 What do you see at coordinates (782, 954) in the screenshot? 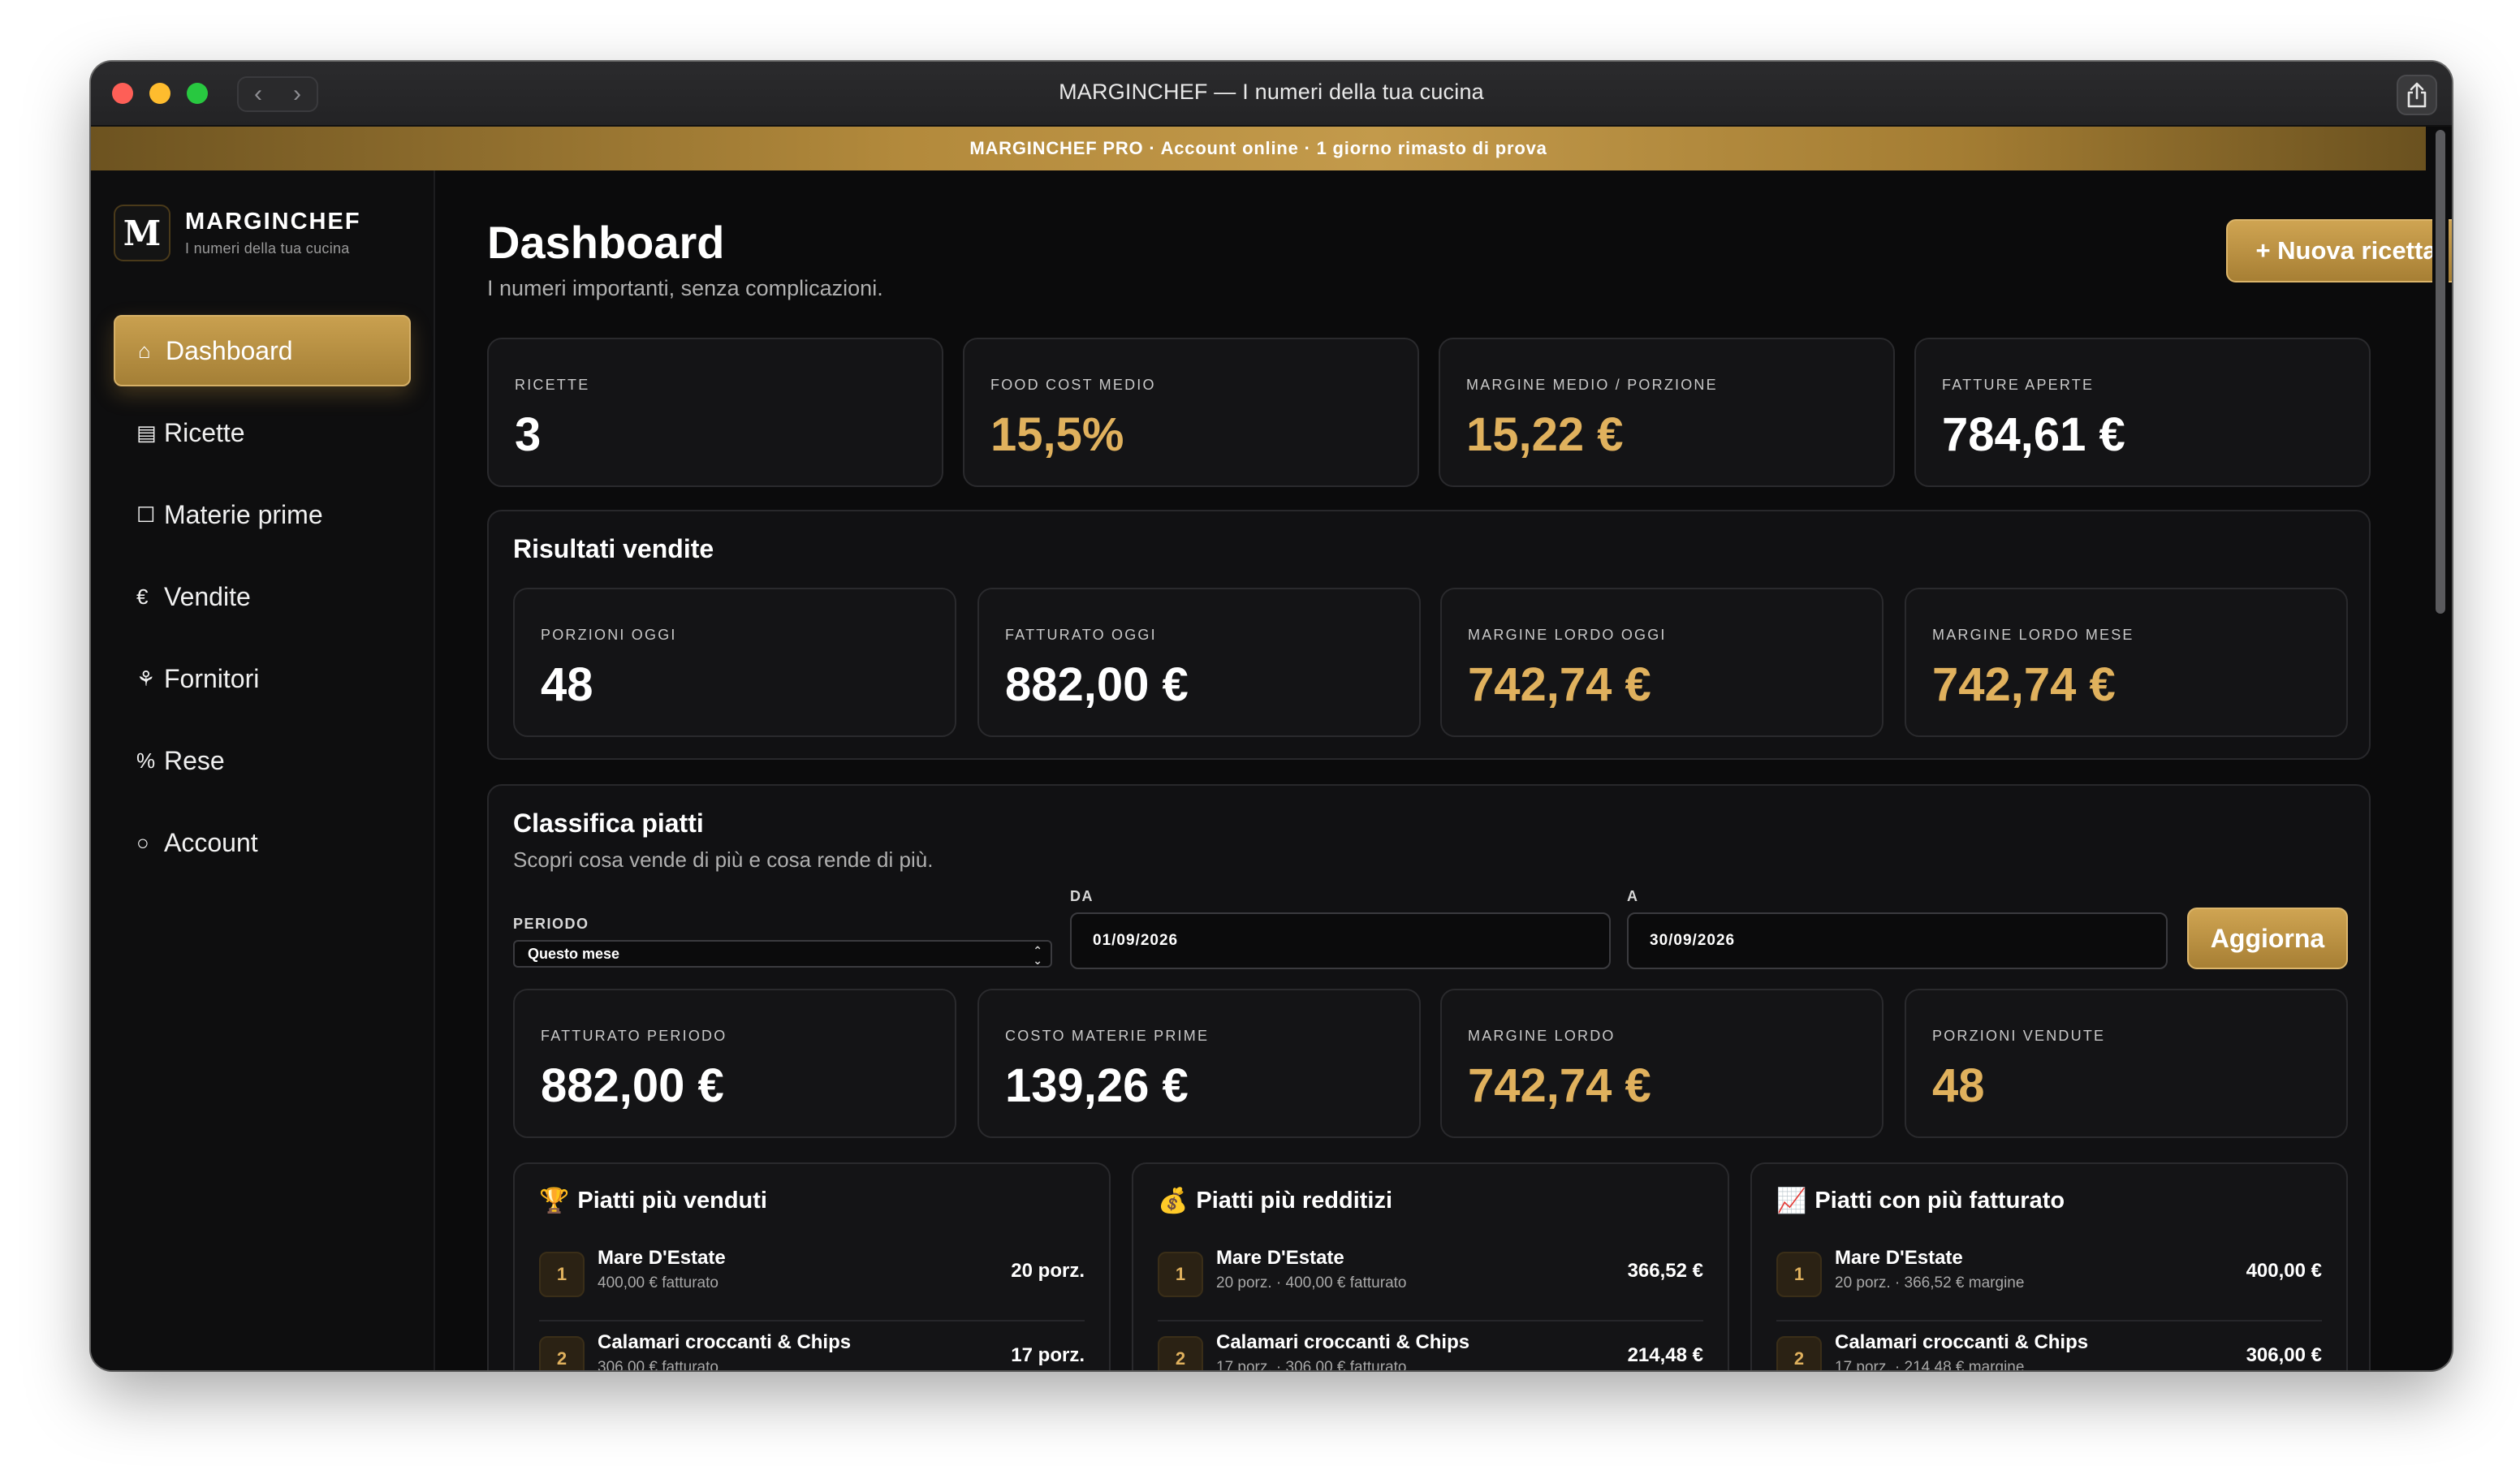
I see `period-select: Questo mese ⌃ ⌄` at bounding box center [782, 954].